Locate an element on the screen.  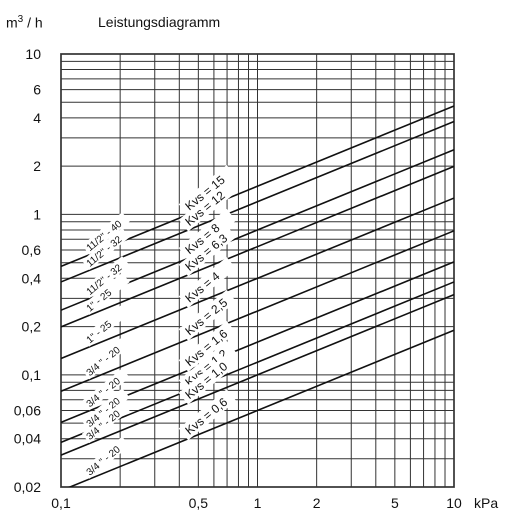
y-tick-label: 6 is located at coordinates (37, 90).